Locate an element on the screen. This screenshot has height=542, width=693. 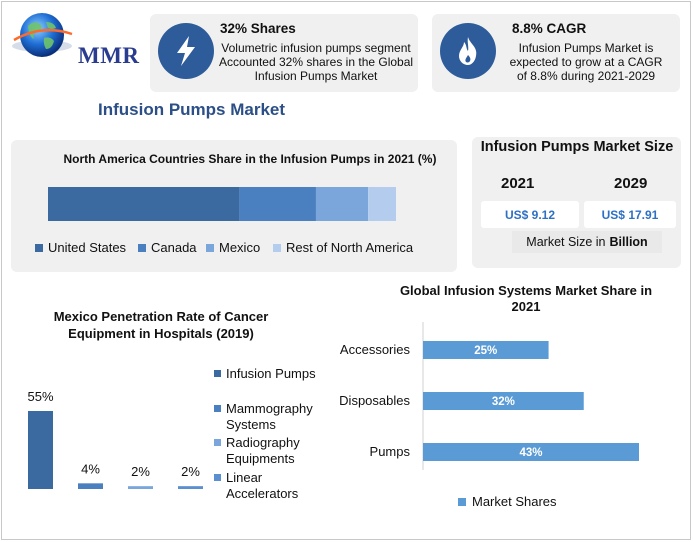
market-size-year-2029: 2029 is located at coordinates (631, 183).